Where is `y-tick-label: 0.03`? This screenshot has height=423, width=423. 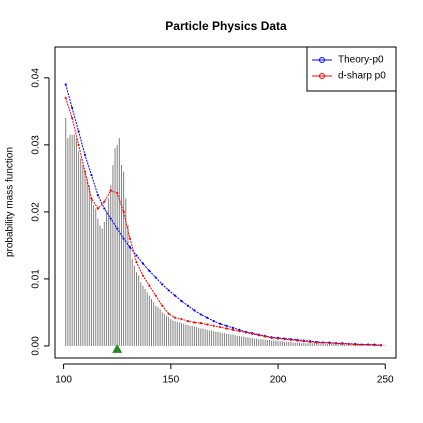 y-tick-label: 0.03 is located at coordinates (36, 145).